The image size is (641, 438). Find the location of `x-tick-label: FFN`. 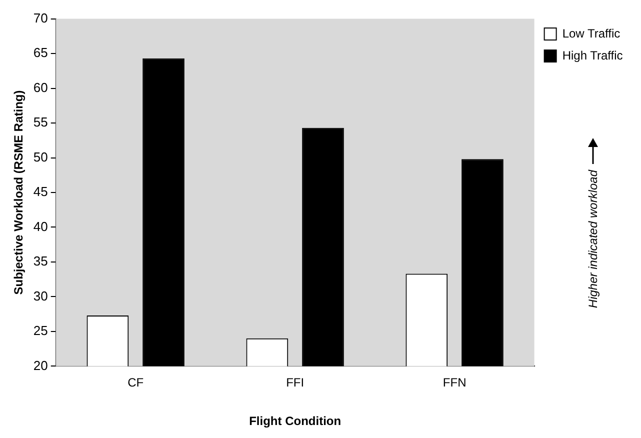

x-tick-label: FFN is located at coordinates (454, 383).